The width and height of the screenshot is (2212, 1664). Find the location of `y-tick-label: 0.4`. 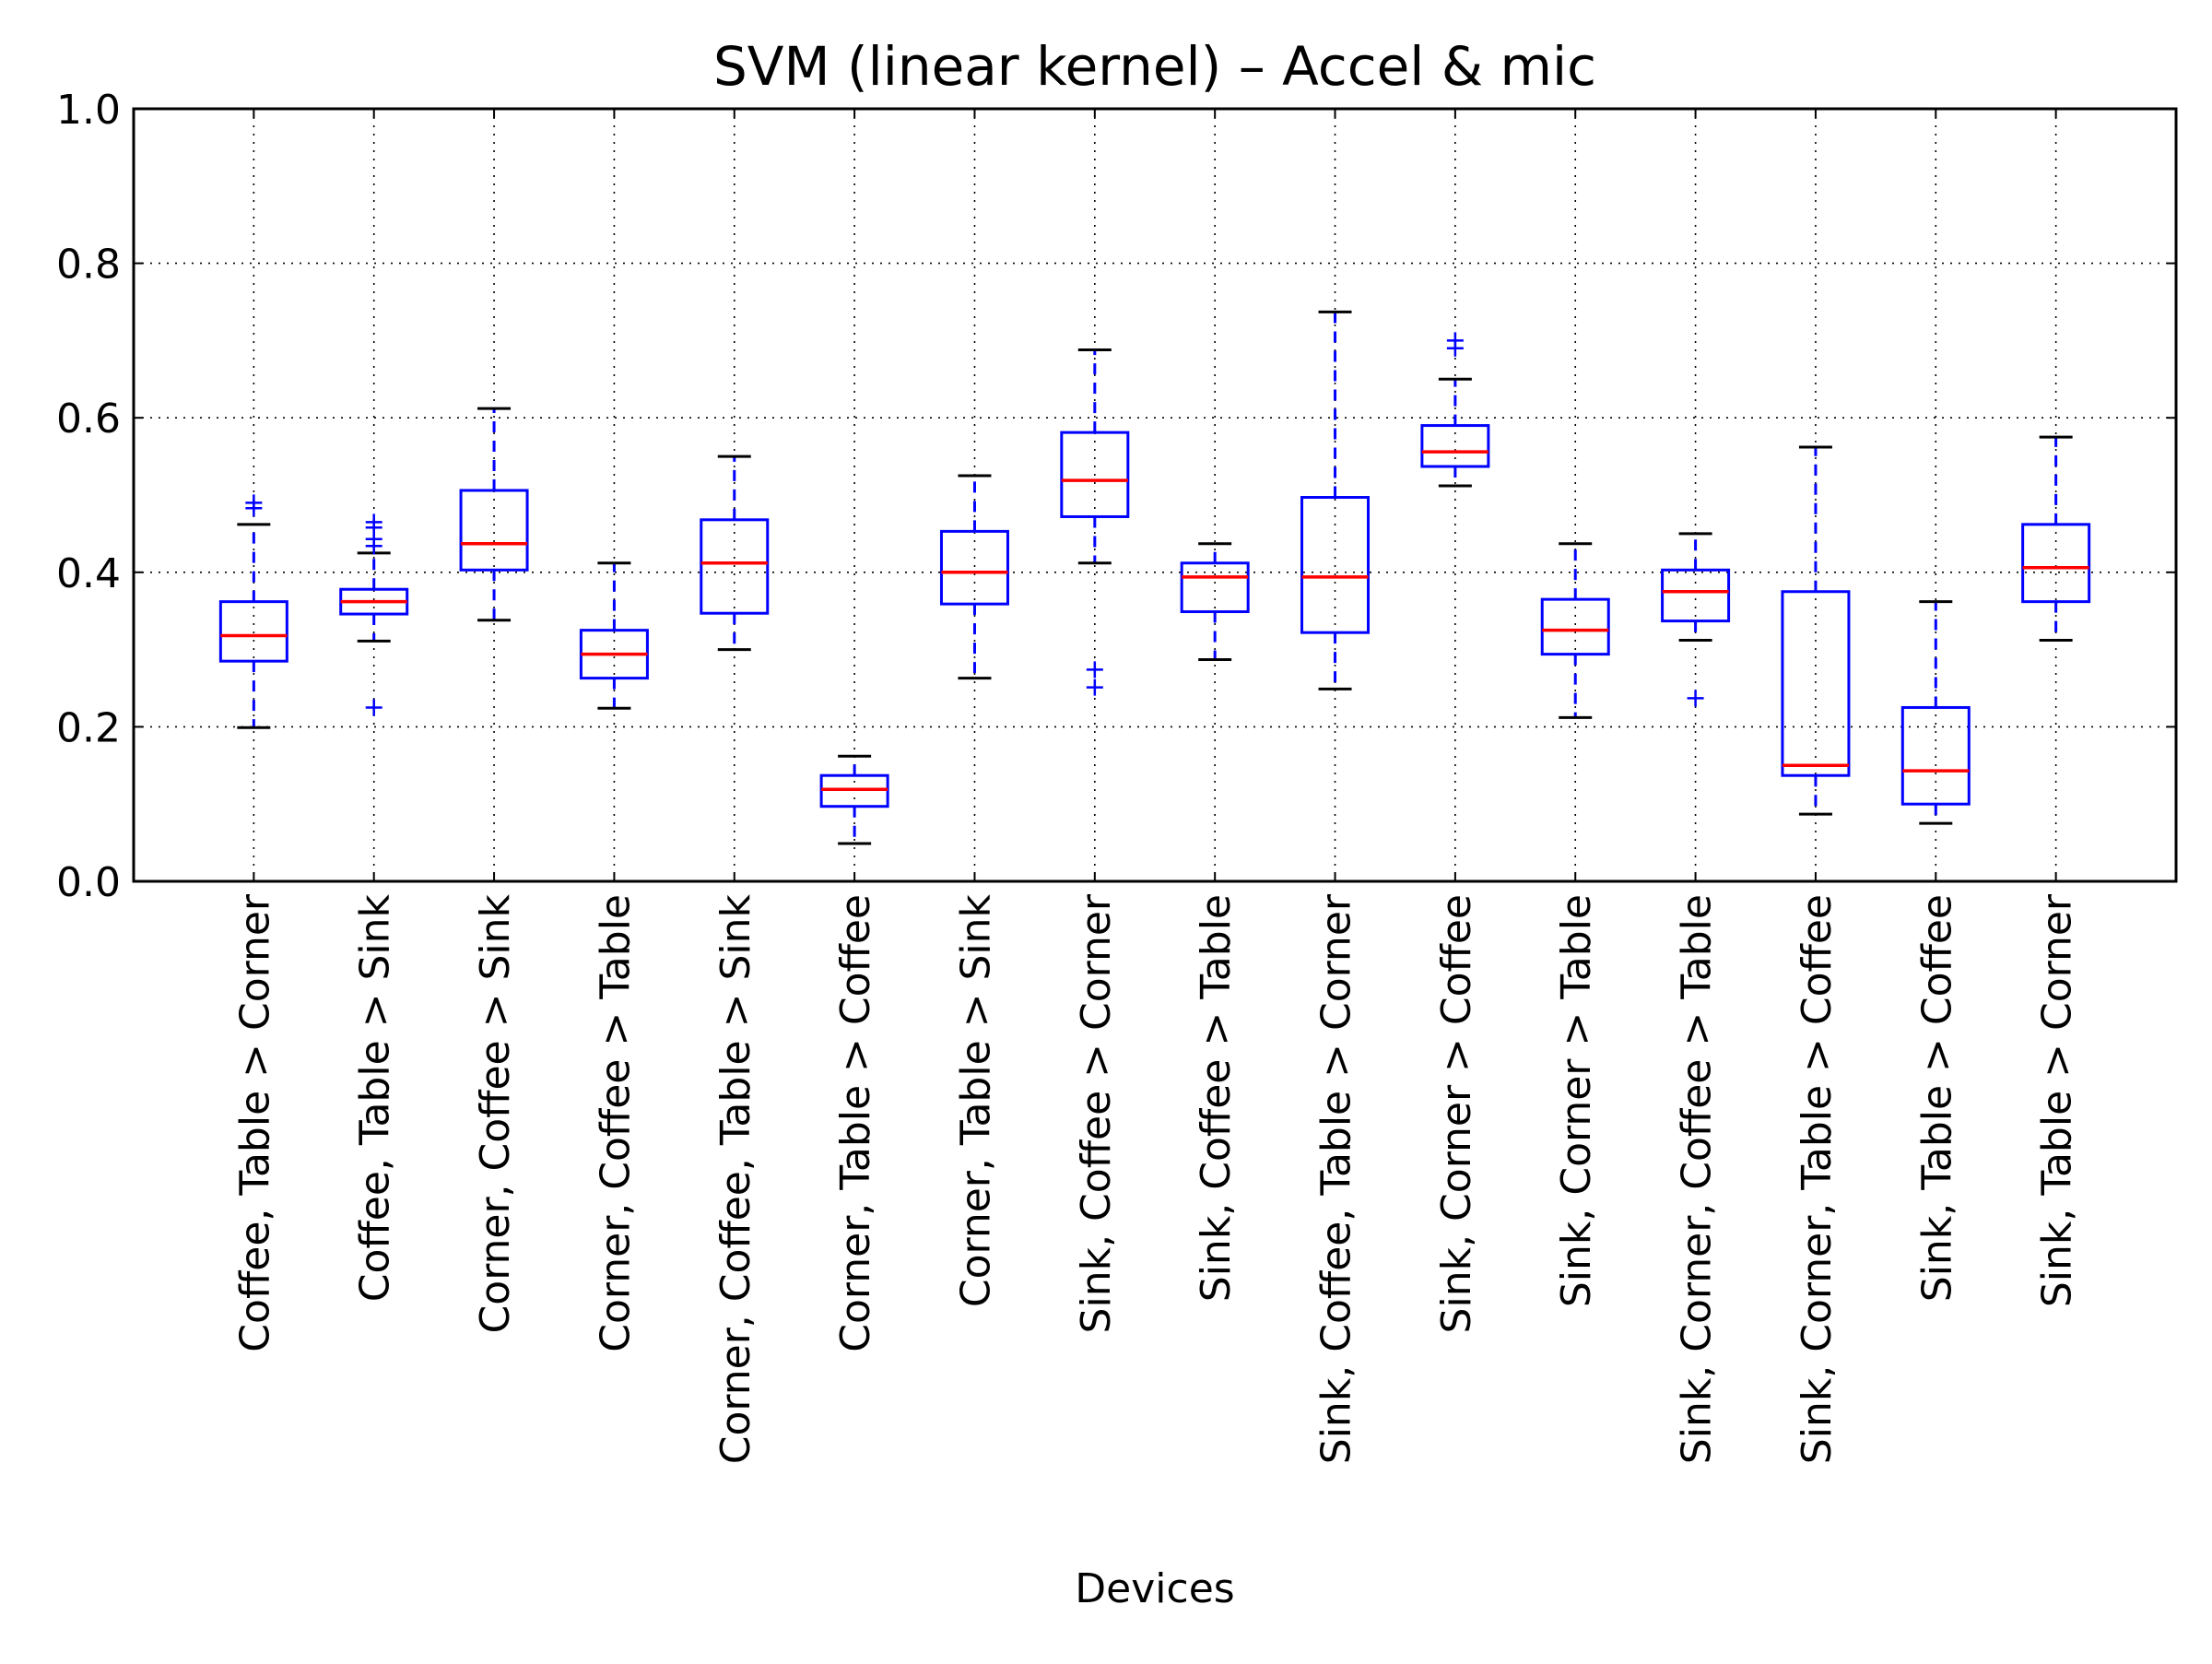

y-tick-label: 0.4 is located at coordinates (88, 573).